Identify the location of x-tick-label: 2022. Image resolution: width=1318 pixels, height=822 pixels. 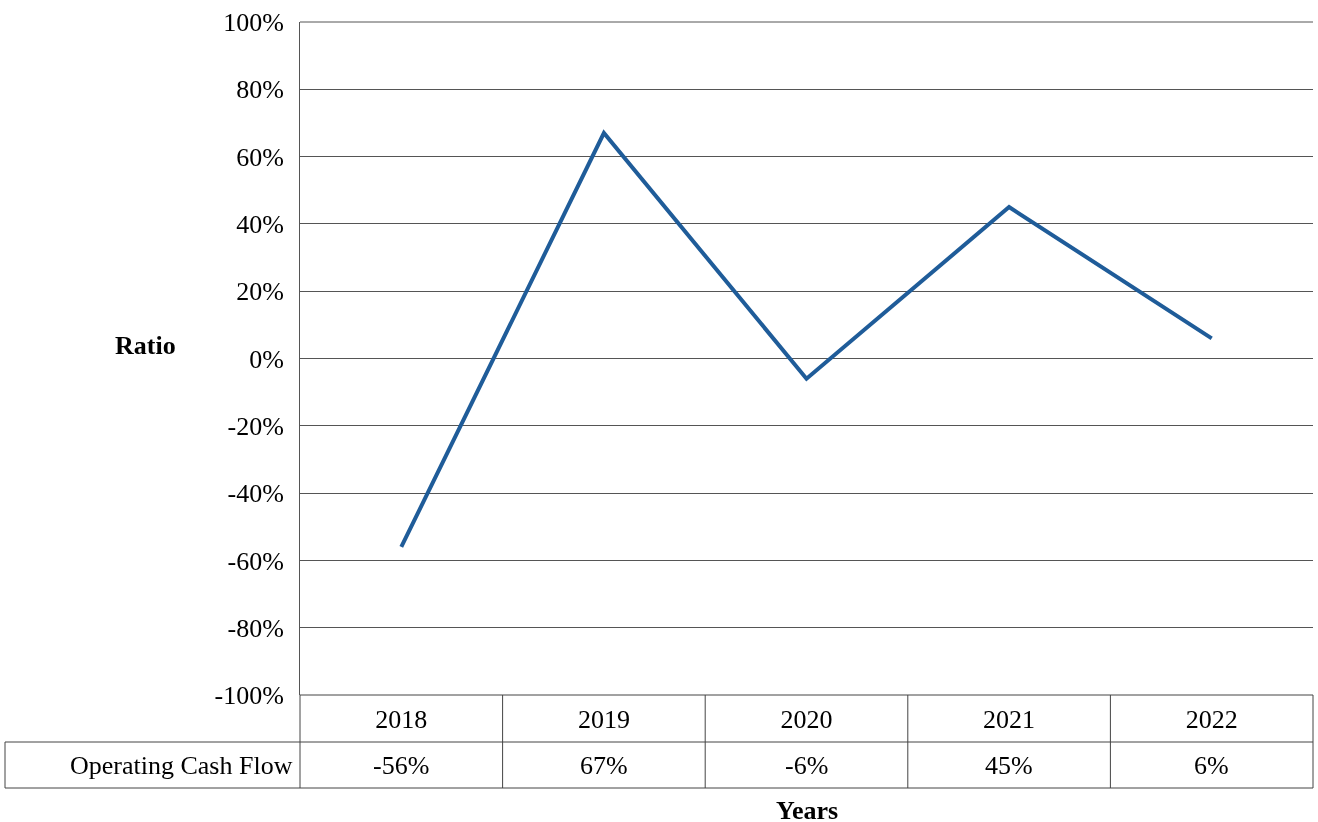
(1211, 719).